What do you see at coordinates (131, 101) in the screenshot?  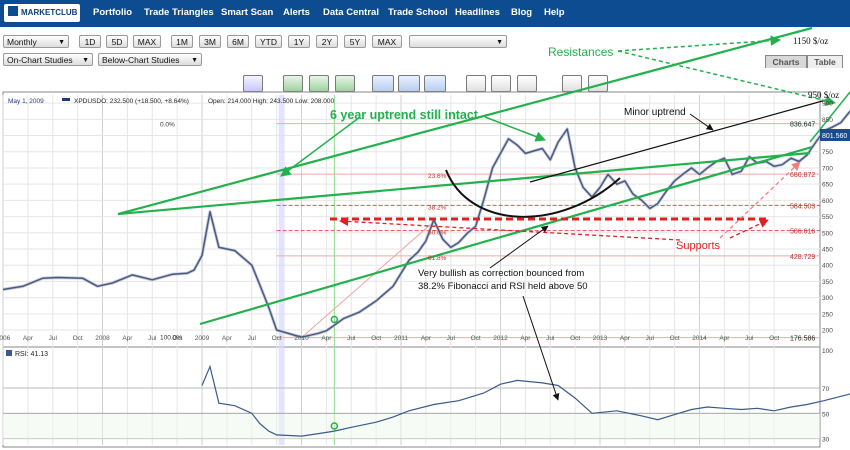 I see `info-symbol: XPDUSDO: 232.500 (+18.500, +8.64%)` at bounding box center [131, 101].